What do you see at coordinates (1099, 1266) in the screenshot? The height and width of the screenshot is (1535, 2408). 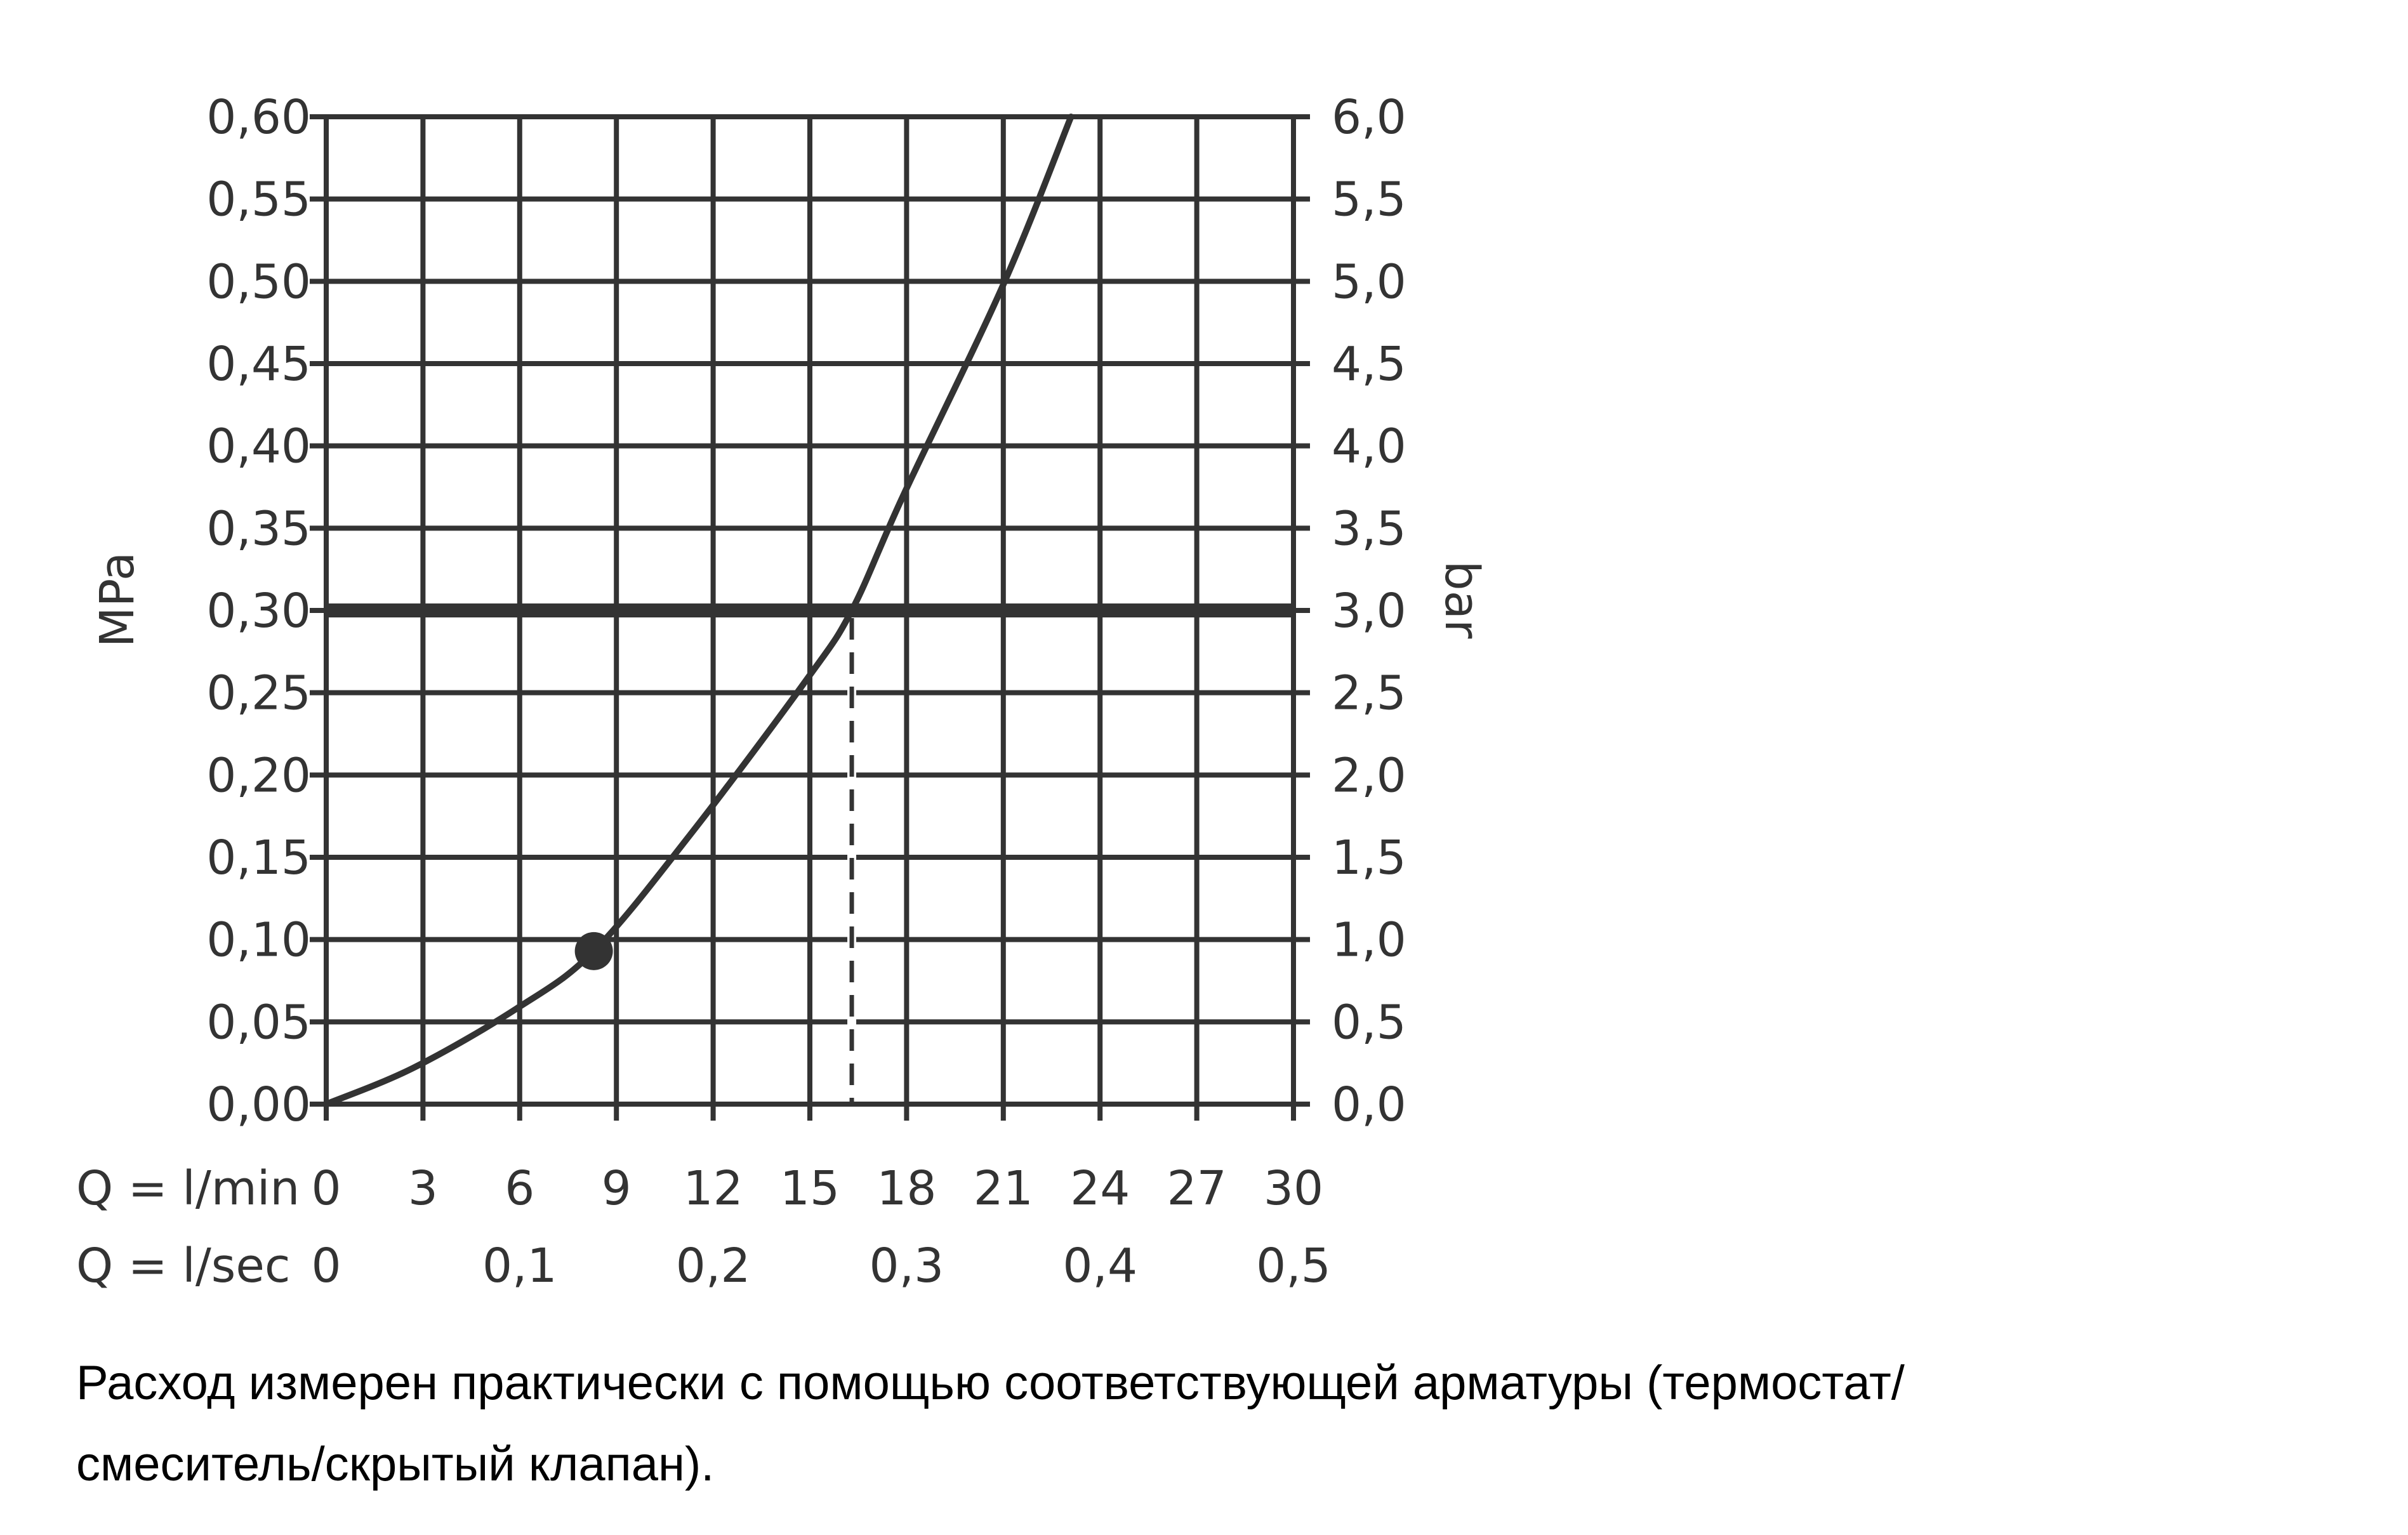 I see `x2-tick-label: 0,4` at bounding box center [1099, 1266].